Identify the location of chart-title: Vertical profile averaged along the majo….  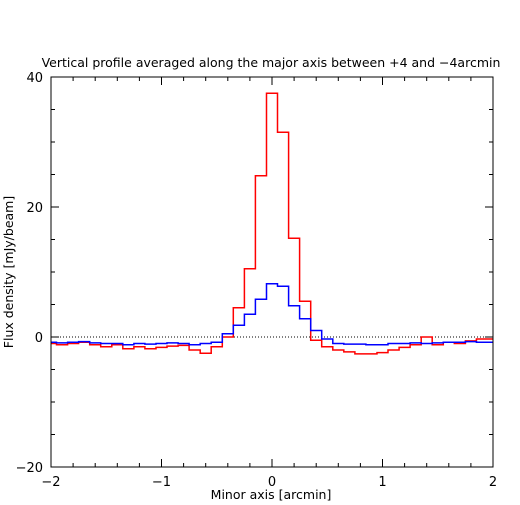
(271, 62).